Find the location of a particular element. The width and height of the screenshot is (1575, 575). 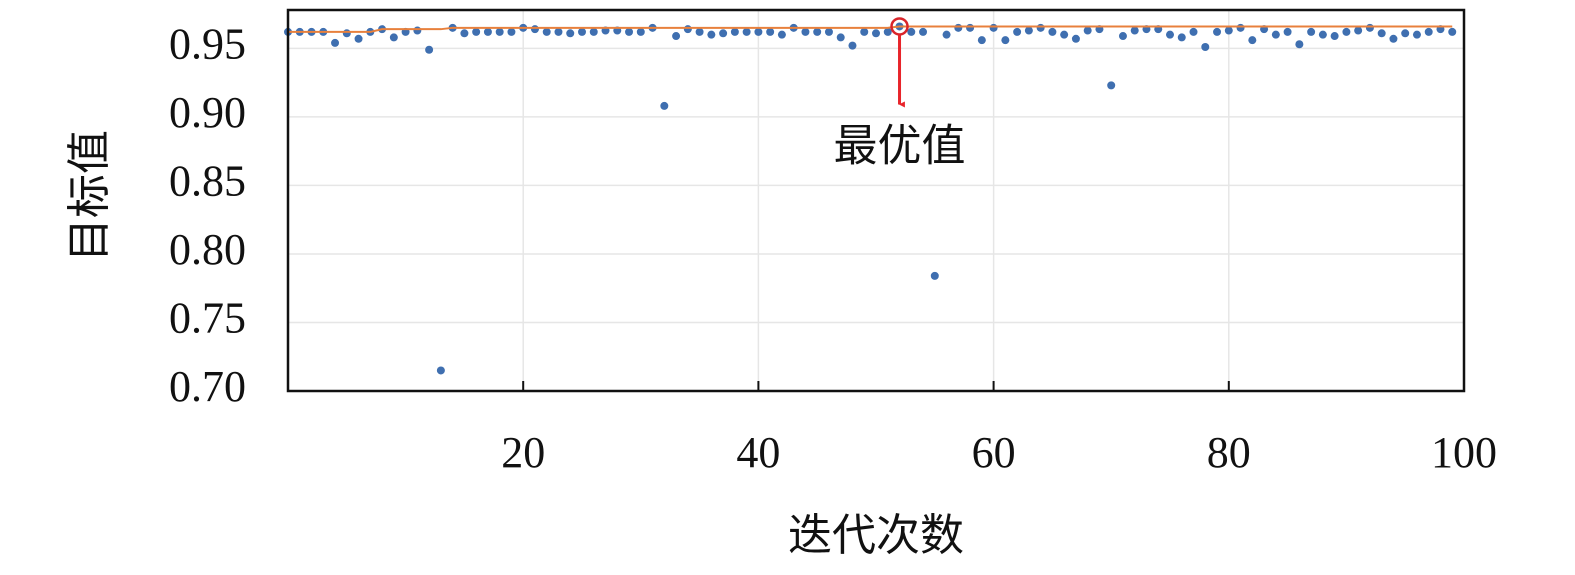

y-tick-label: 0.85 is located at coordinates (207, 181).